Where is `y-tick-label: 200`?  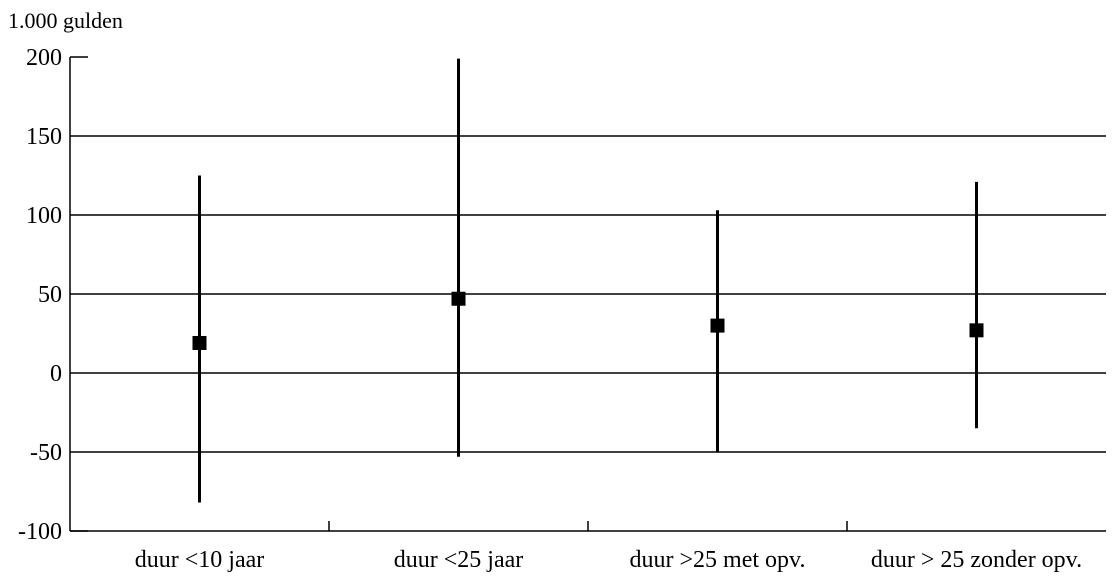 y-tick-label: 200 is located at coordinates (44, 58).